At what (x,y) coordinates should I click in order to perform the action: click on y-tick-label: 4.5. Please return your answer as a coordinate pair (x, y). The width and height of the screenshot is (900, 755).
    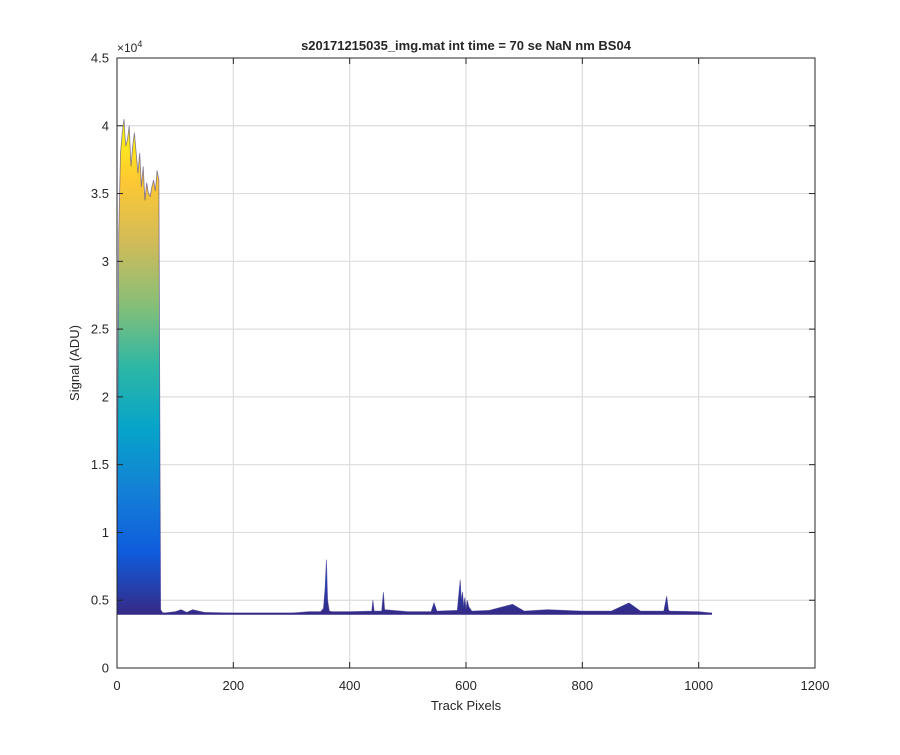
    Looking at the image, I should click on (100, 58).